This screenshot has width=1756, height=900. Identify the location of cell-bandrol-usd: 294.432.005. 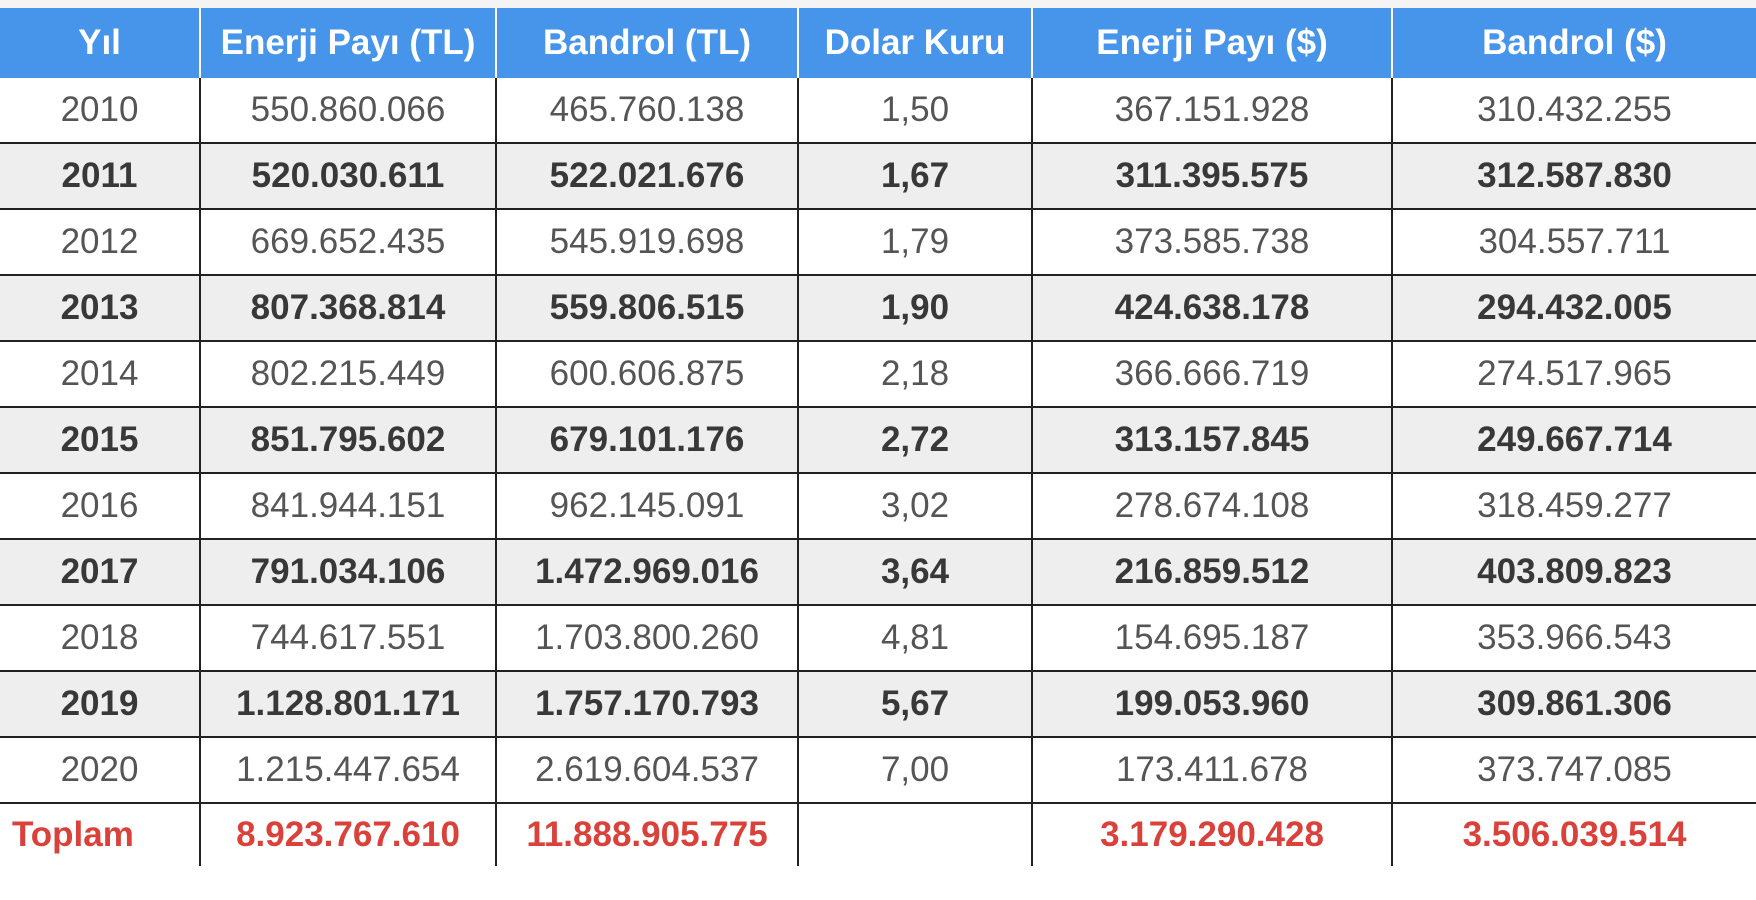
(1574, 308).